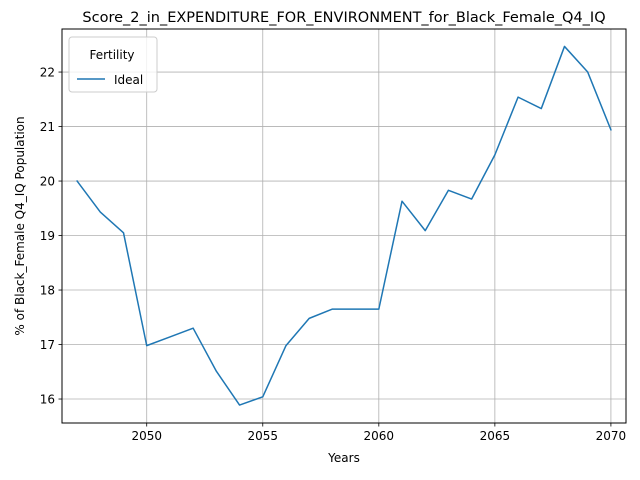 This screenshot has width=640, height=480. Describe the element at coordinates (128, 80) in the screenshot. I see `legend-label: Ideal` at that location.